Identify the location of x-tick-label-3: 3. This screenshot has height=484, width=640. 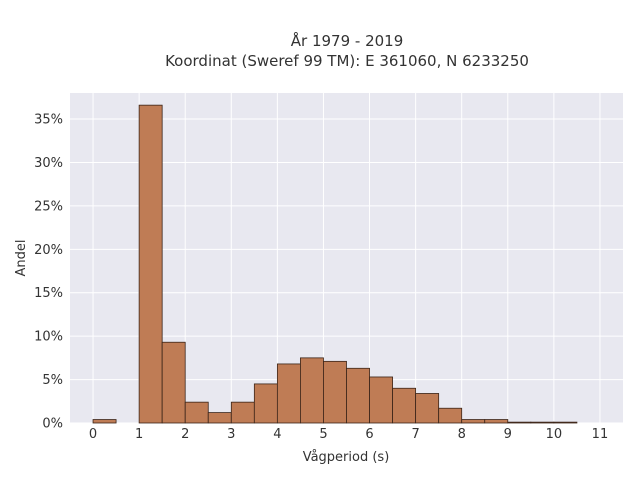
(231, 434).